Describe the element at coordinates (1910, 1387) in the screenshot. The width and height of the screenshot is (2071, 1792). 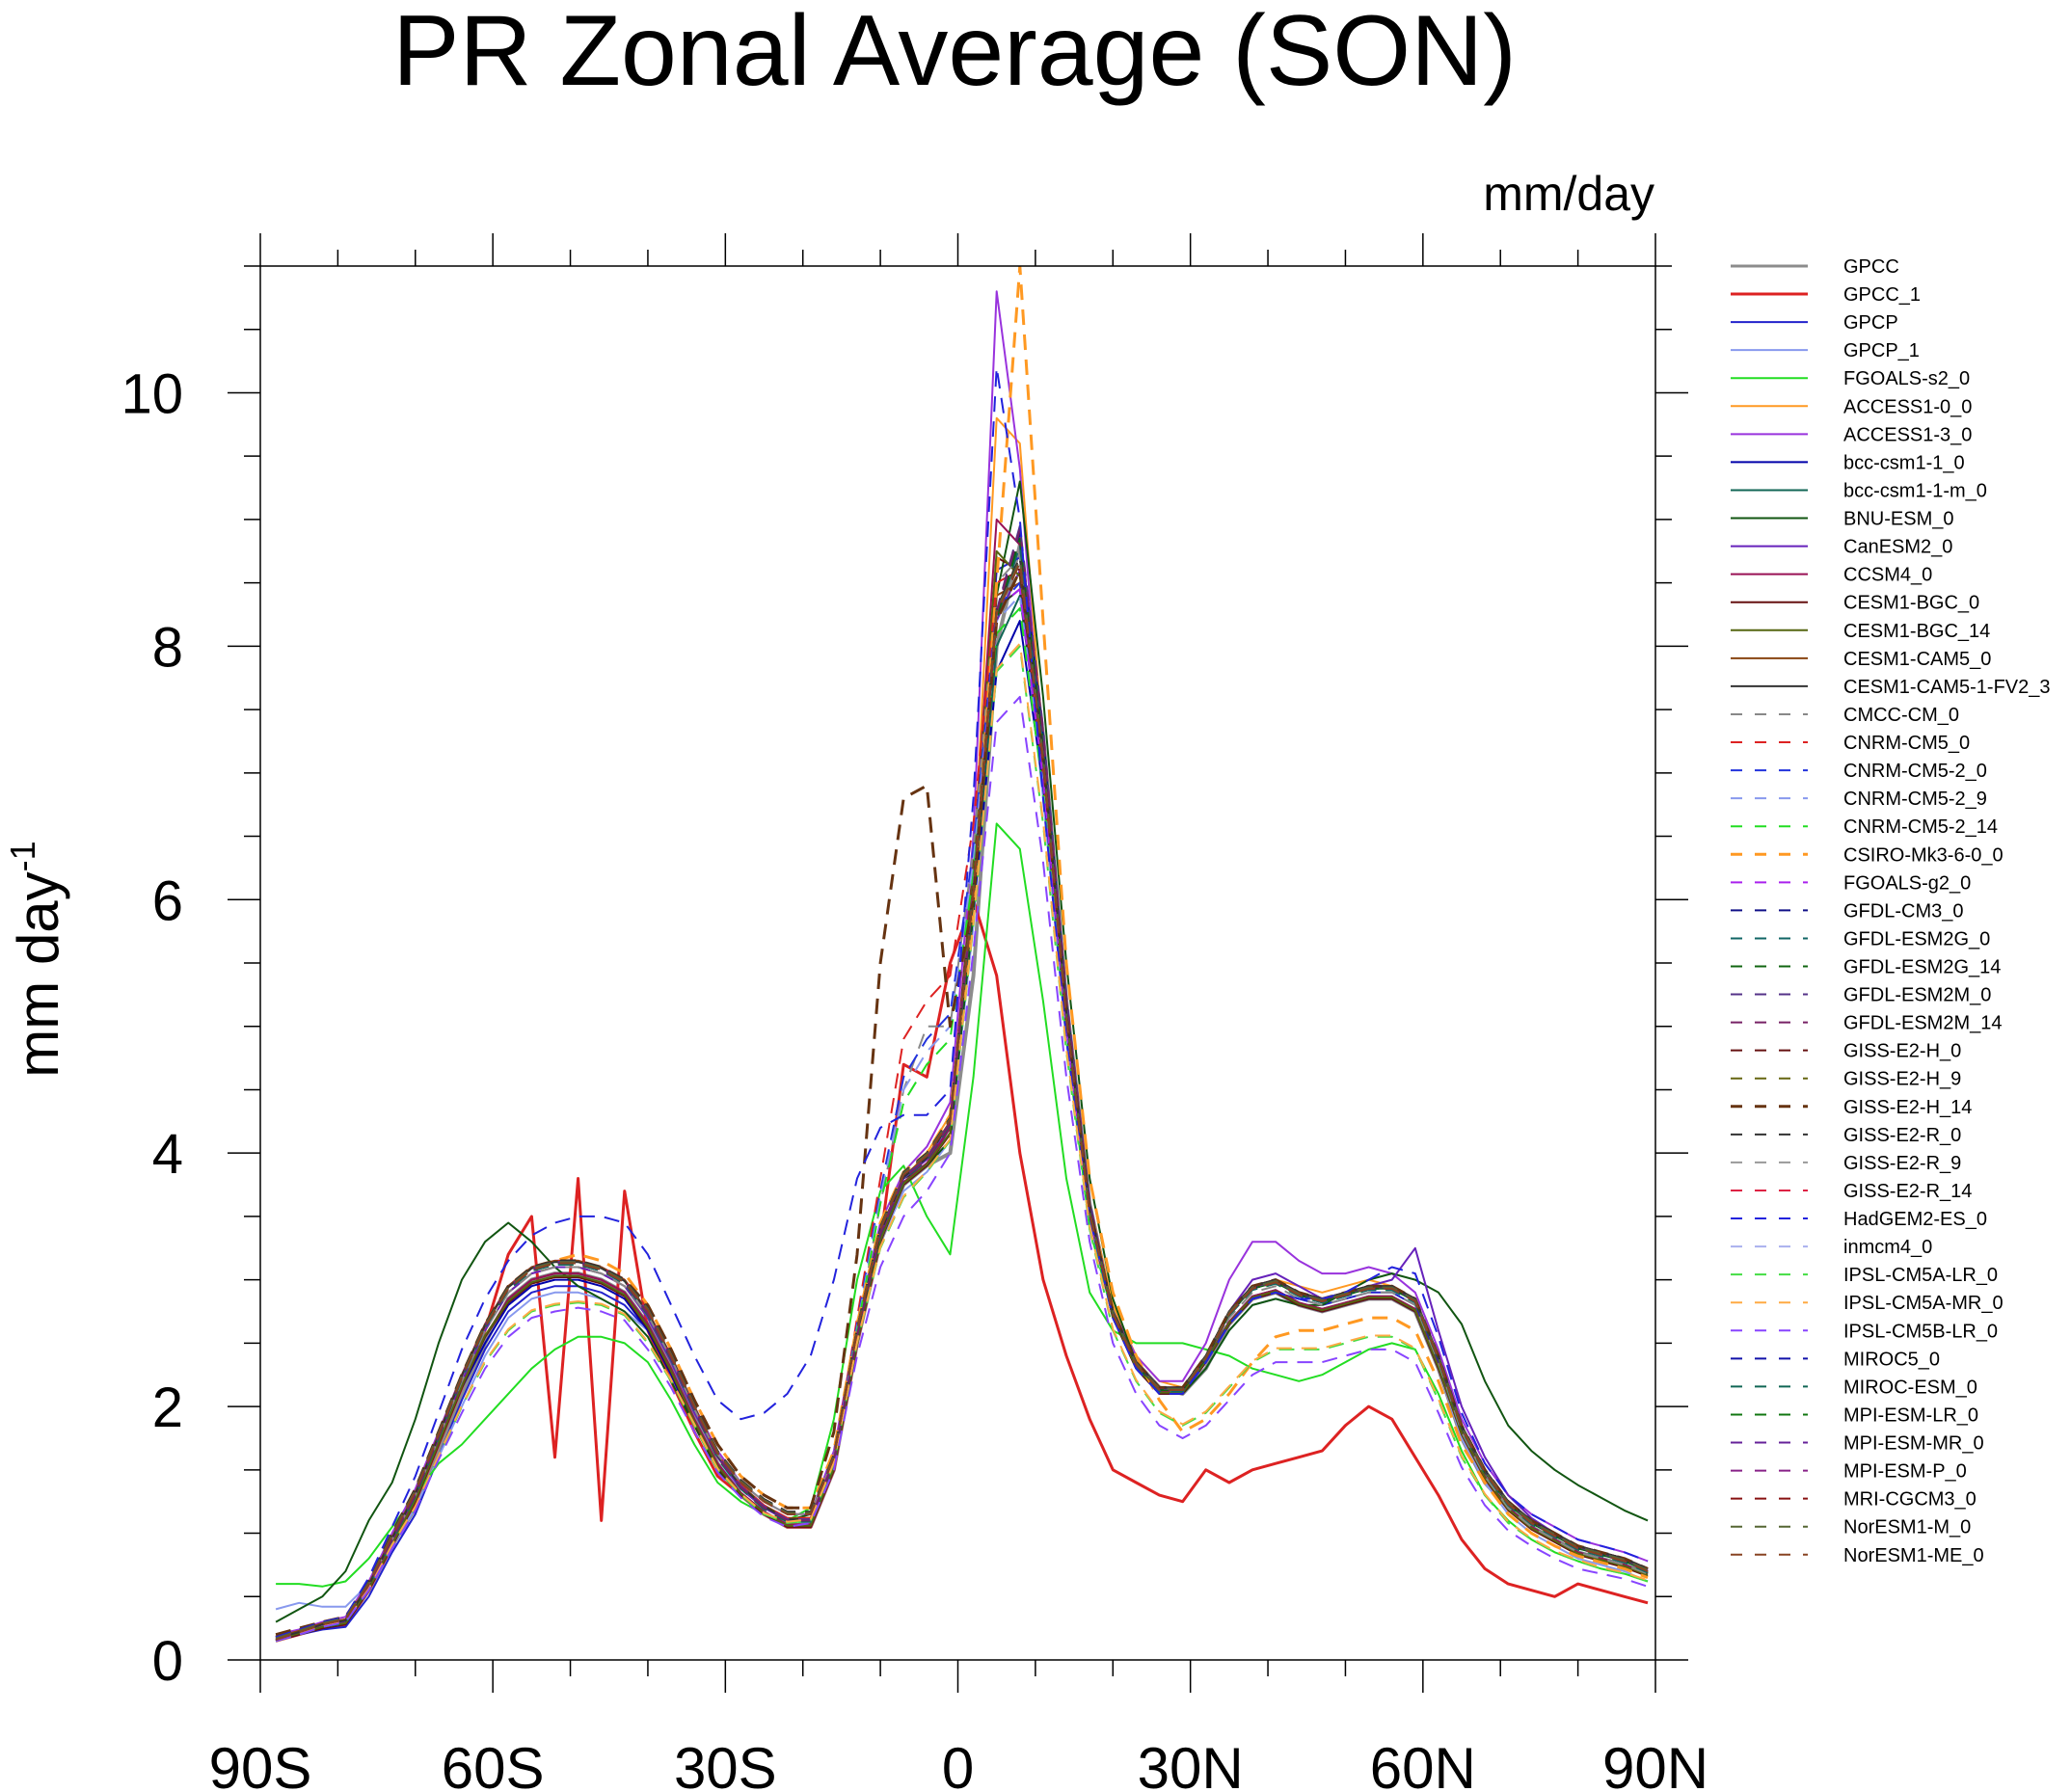
I see `legend-label: MIROC-ESM_0` at that location.